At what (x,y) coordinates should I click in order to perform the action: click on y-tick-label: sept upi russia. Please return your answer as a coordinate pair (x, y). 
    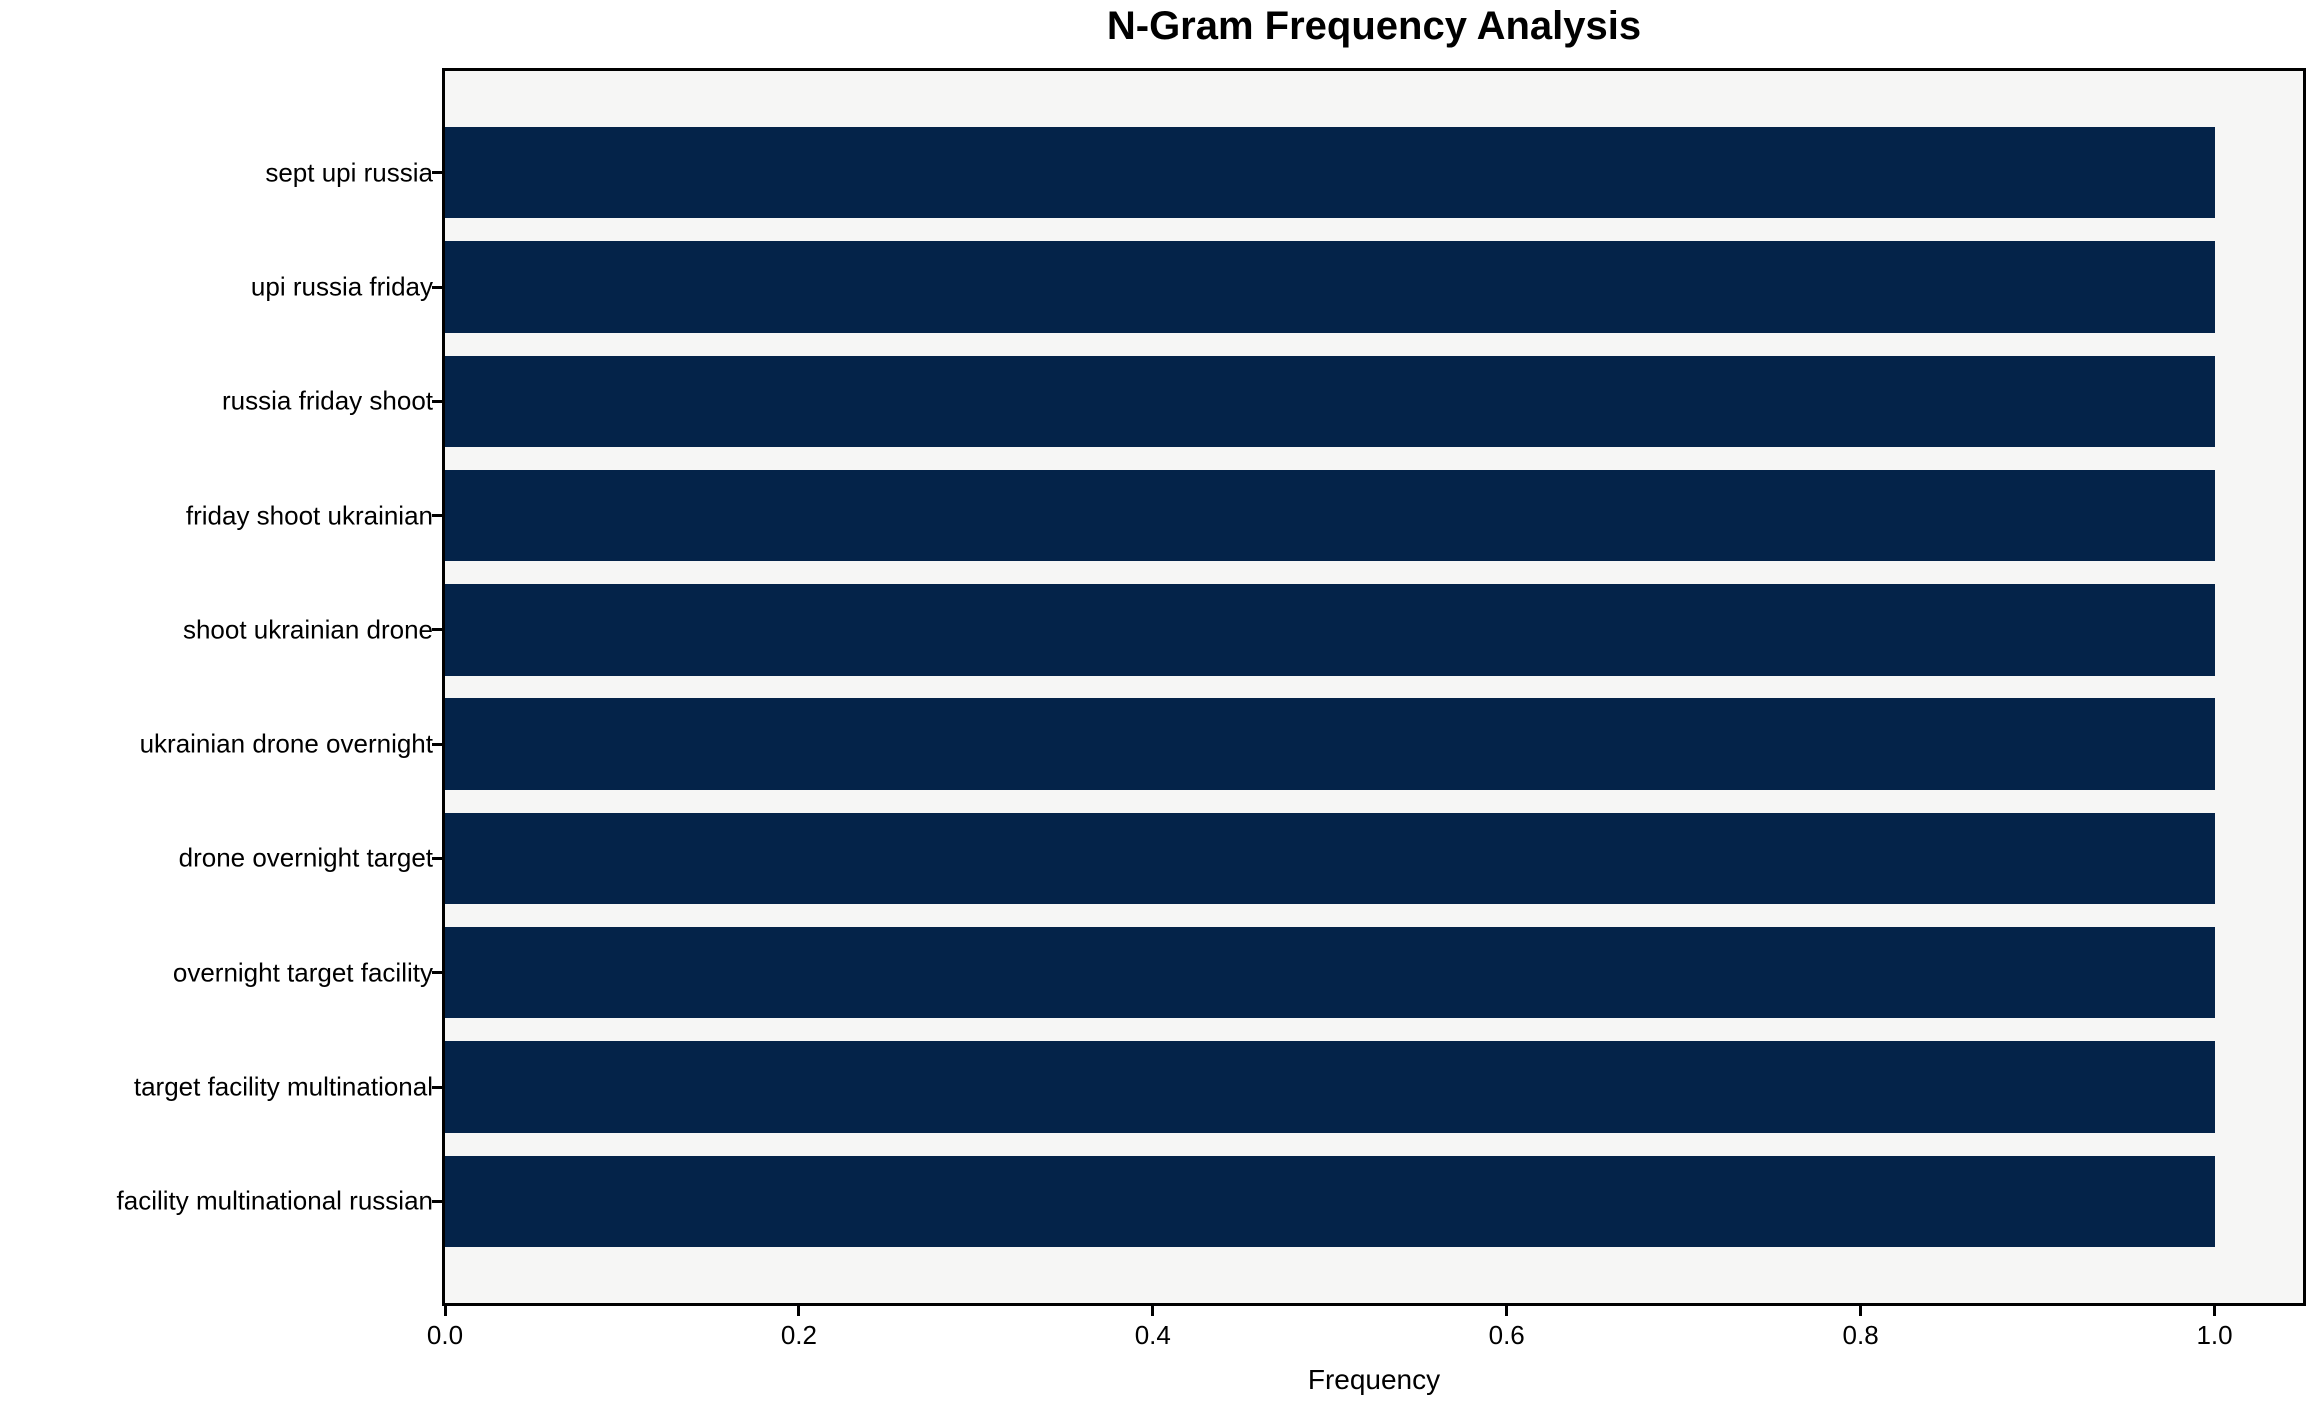
    Looking at the image, I should click on (349, 172).